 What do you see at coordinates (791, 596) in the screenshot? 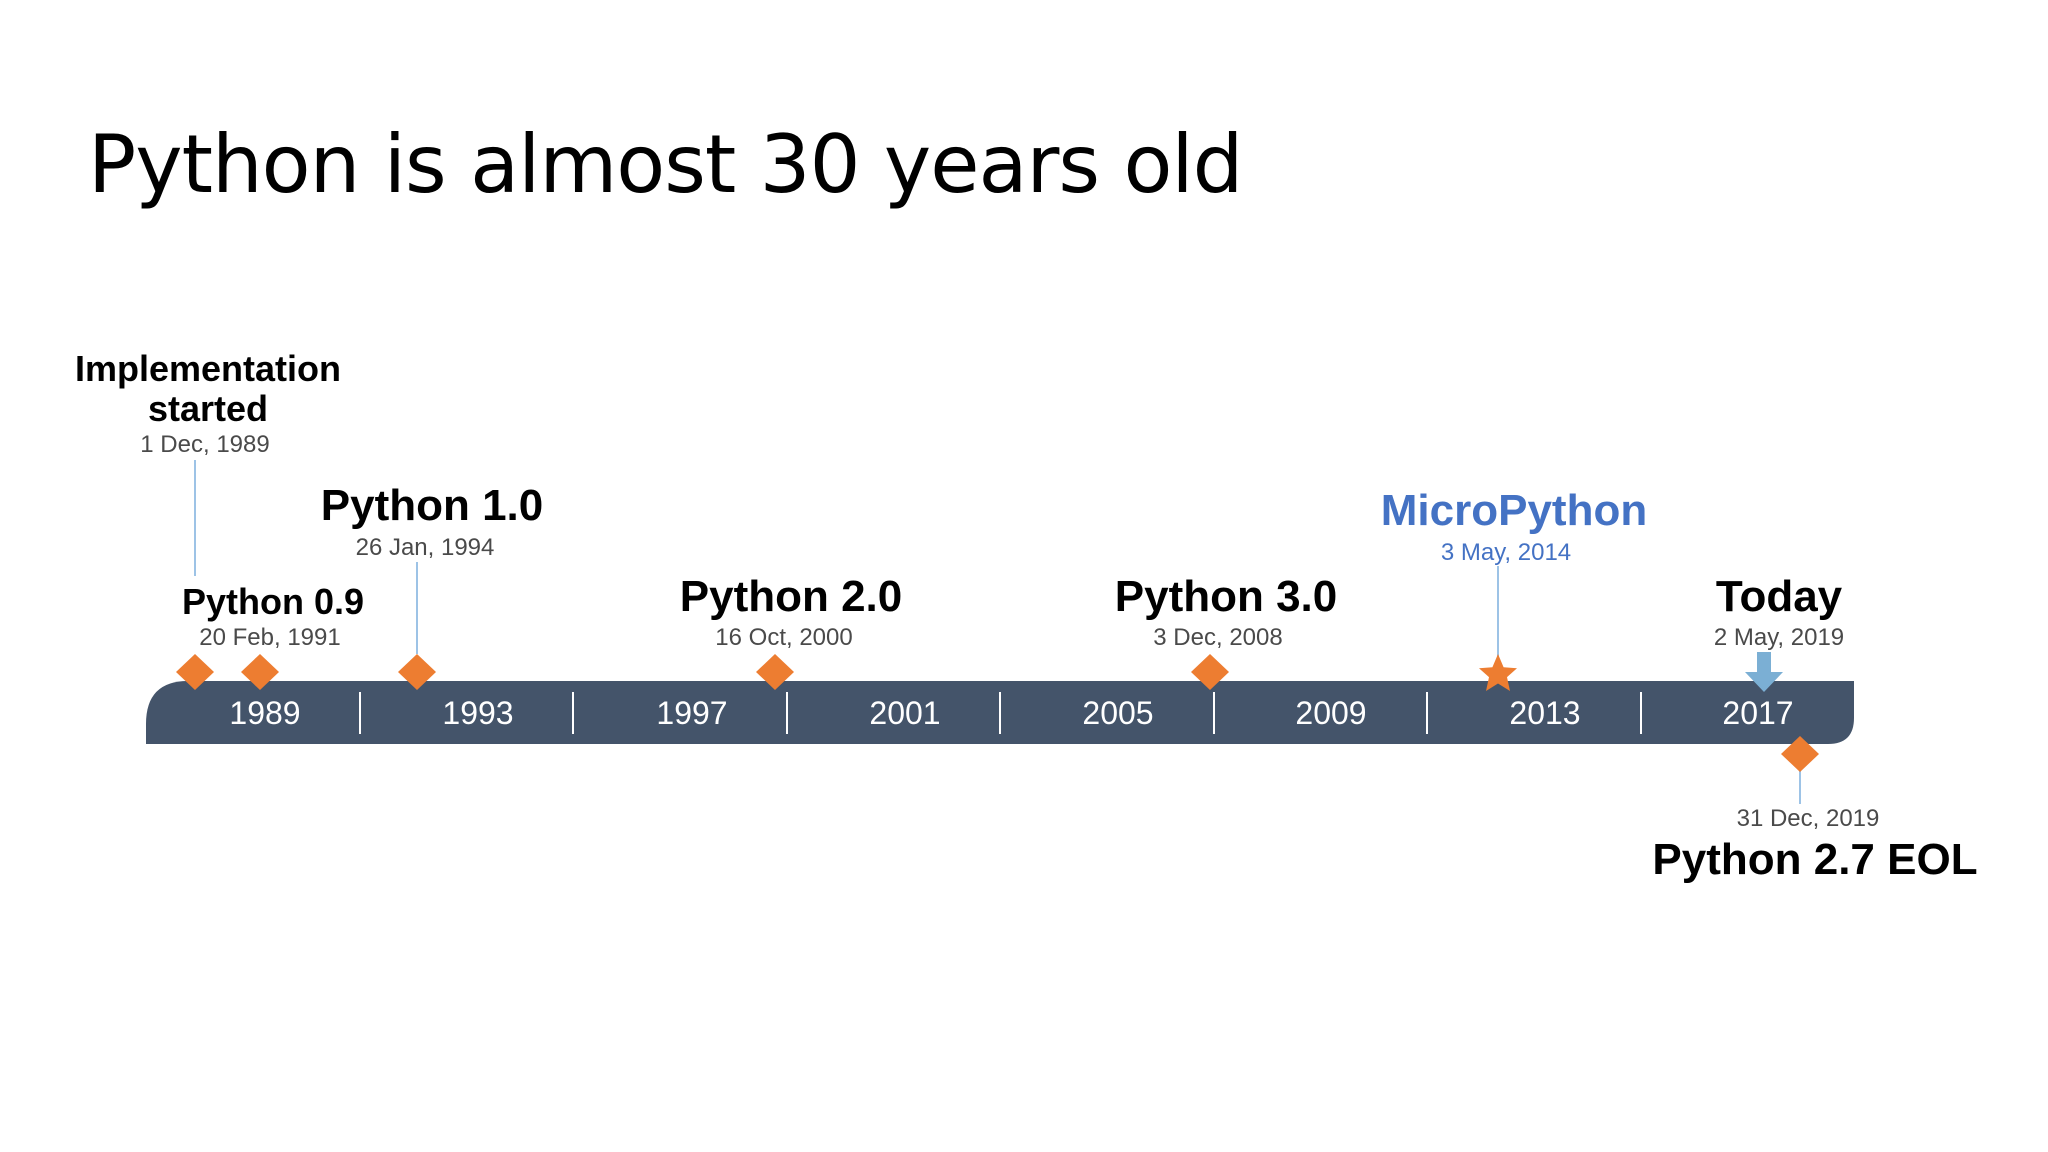
I see `event-title: Python 2.0` at bounding box center [791, 596].